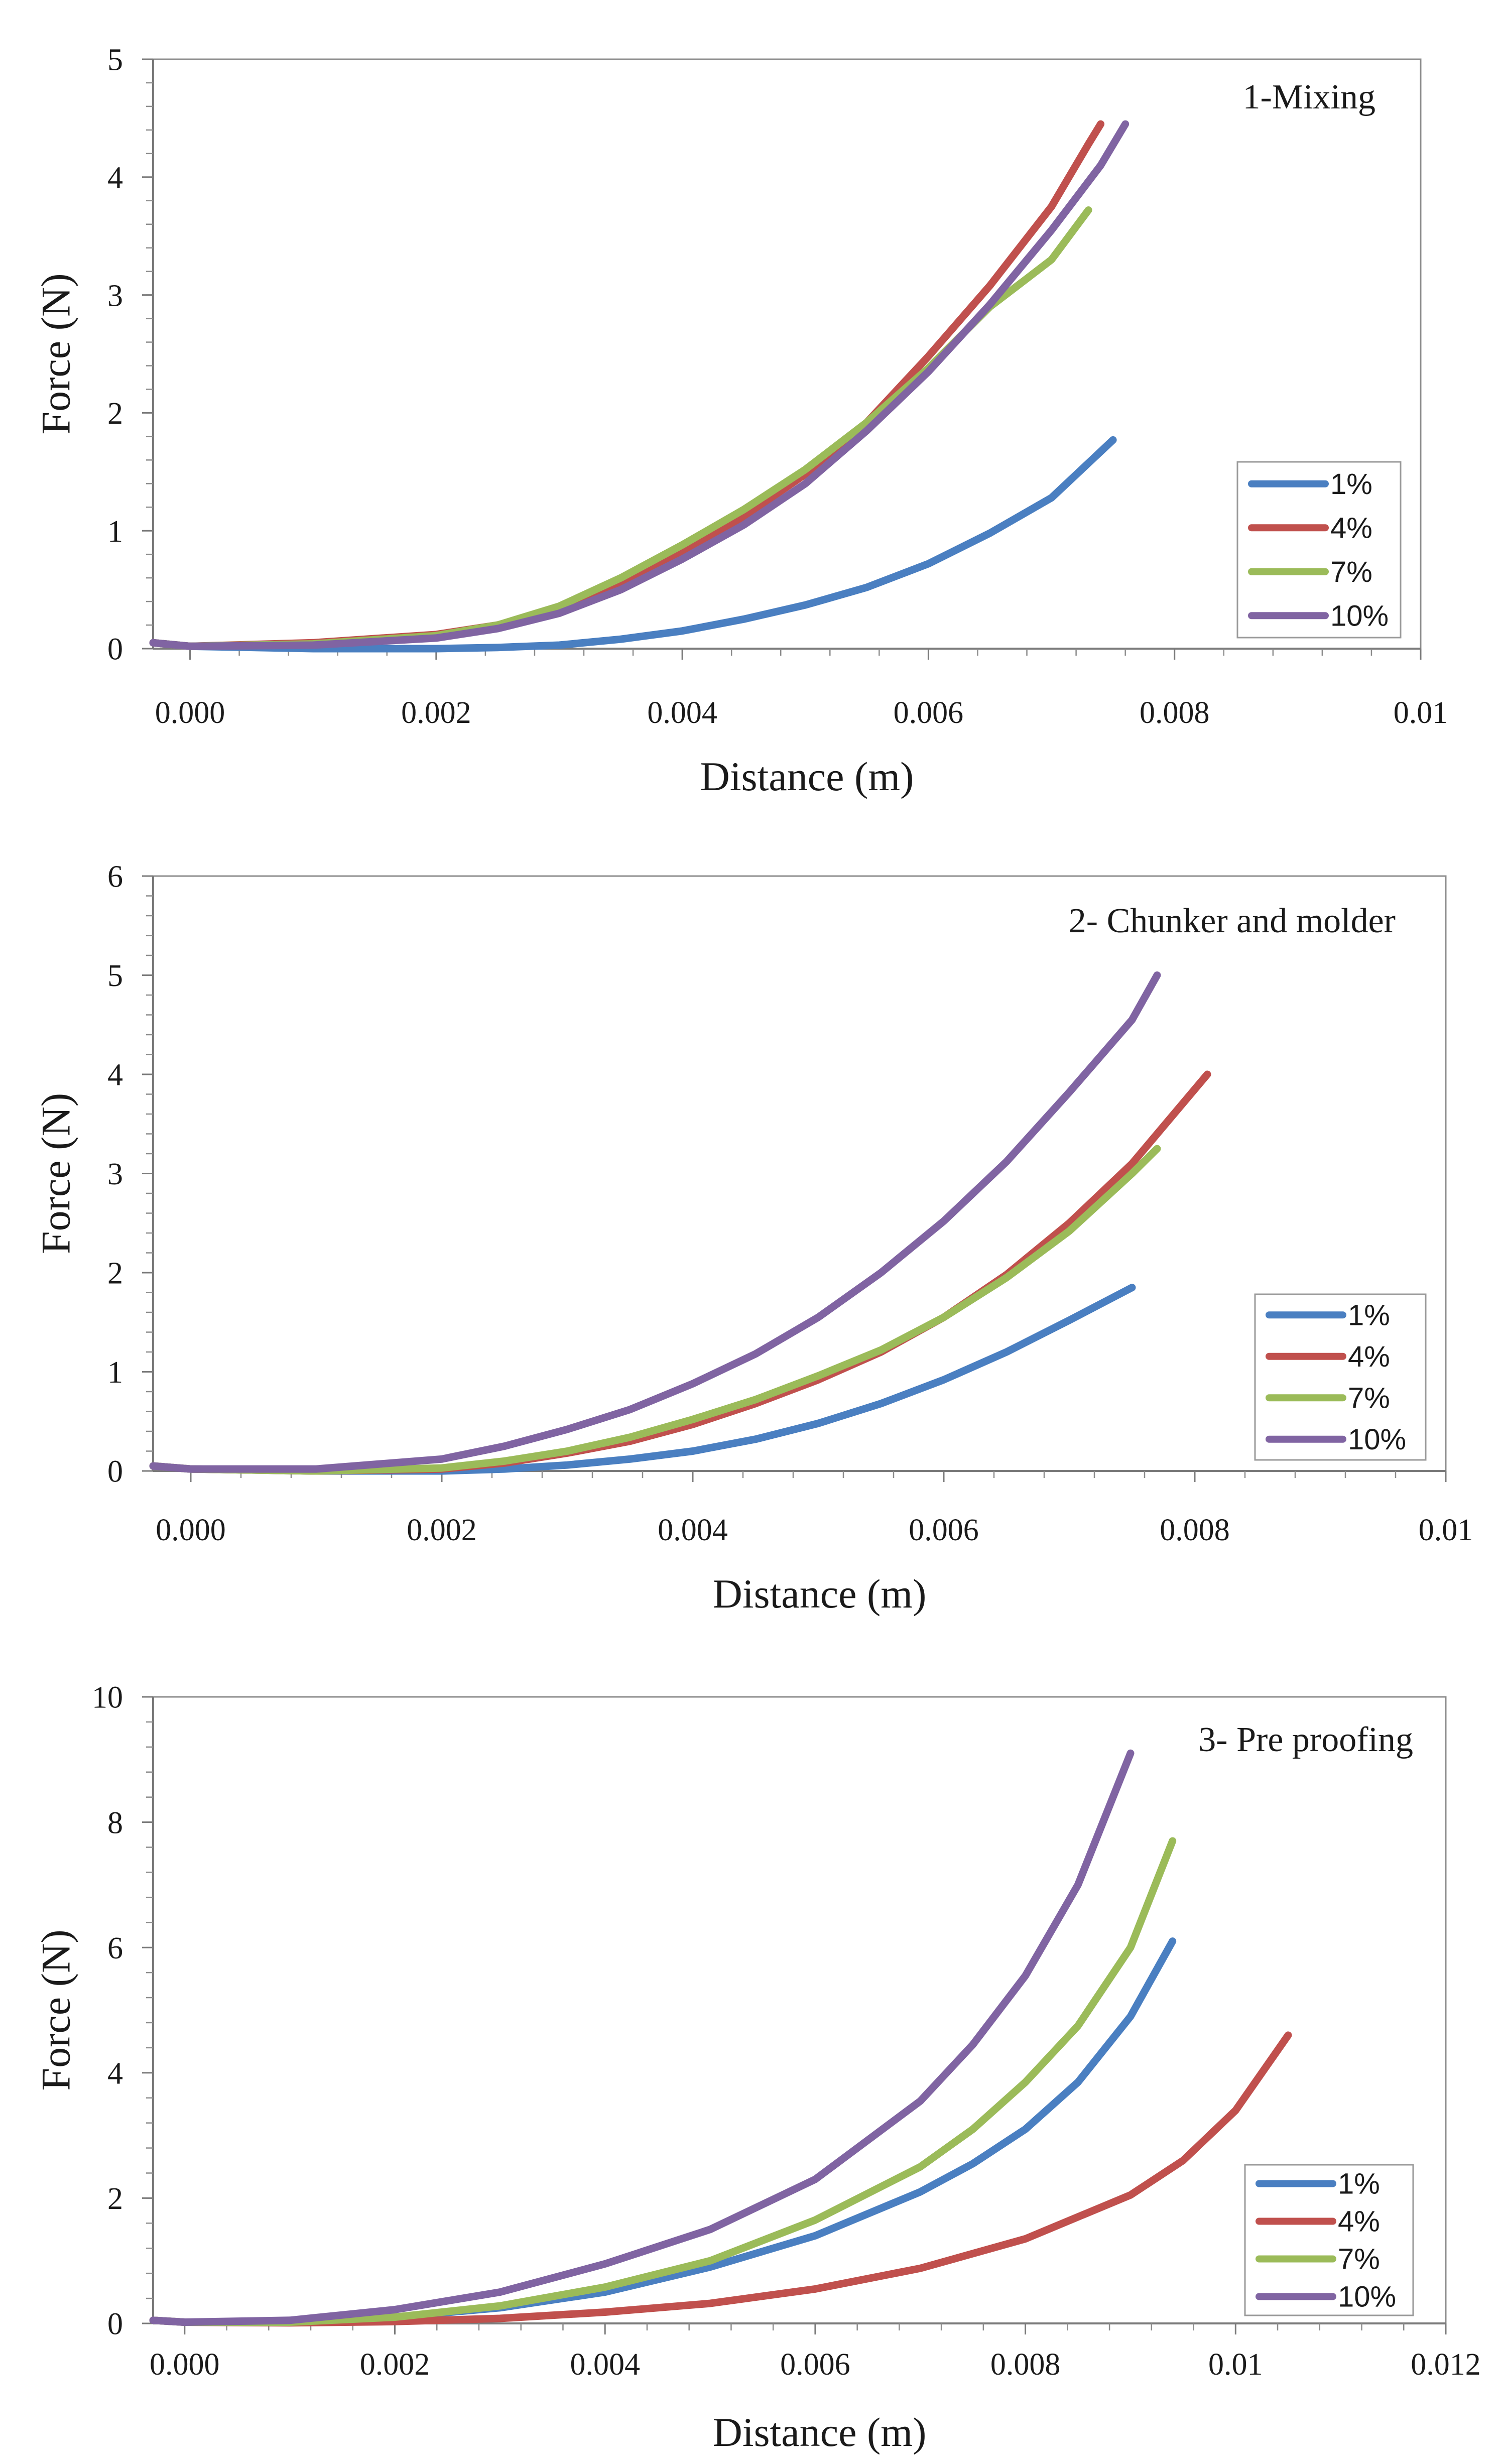  What do you see at coordinates (115, 1823) in the screenshot?
I see `y-tick-label: 8` at bounding box center [115, 1823].